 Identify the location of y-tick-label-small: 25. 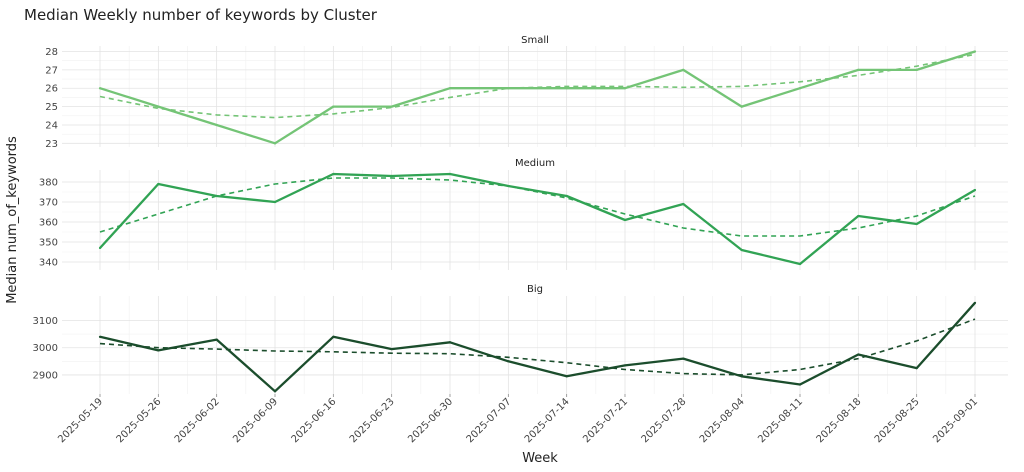
(51, 107).